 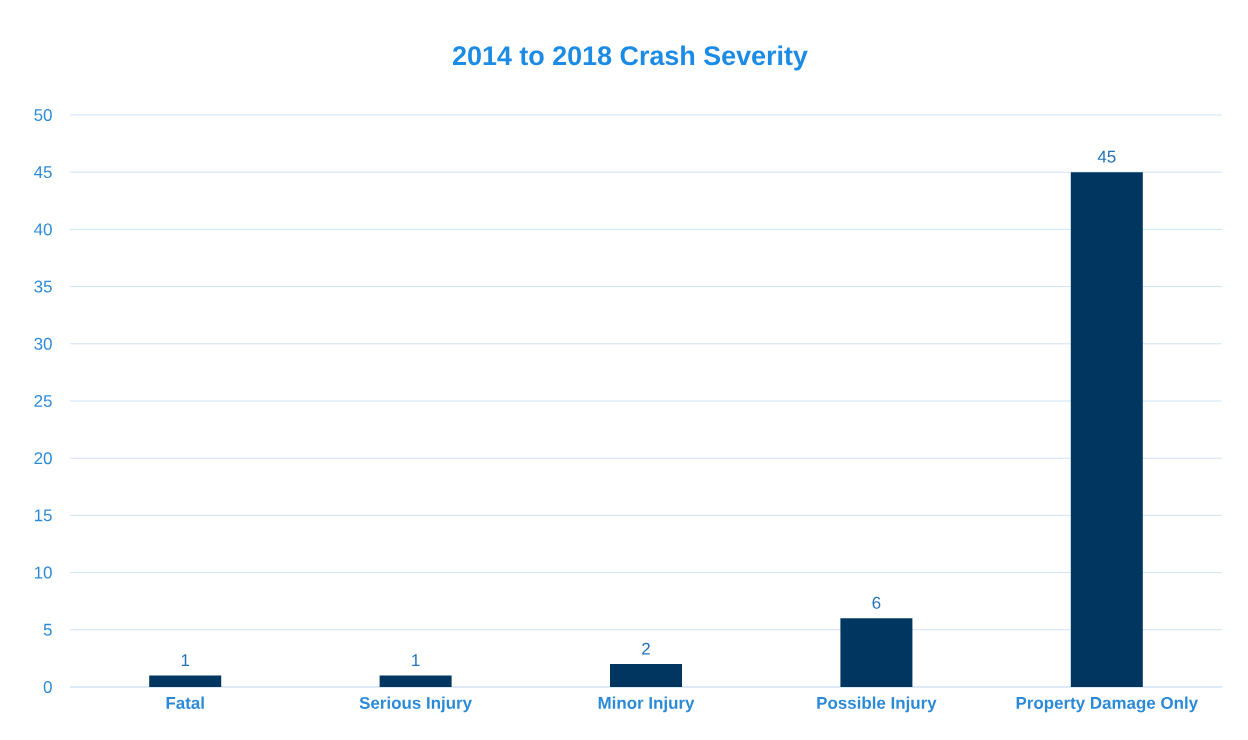 What do you see at coordinates (1107, 704) in the screenshot?
I see `x-tick-label: Property Damage Only` at bounding box center [1107, 704].